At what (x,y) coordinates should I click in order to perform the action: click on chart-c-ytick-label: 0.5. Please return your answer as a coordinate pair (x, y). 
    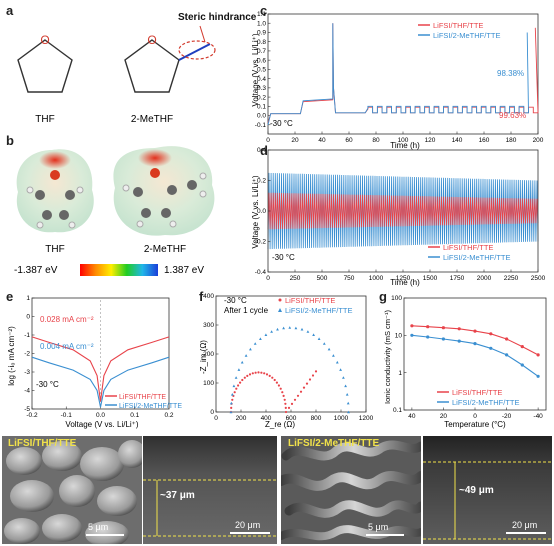
    Looking at the image, I should click on (261, 70).